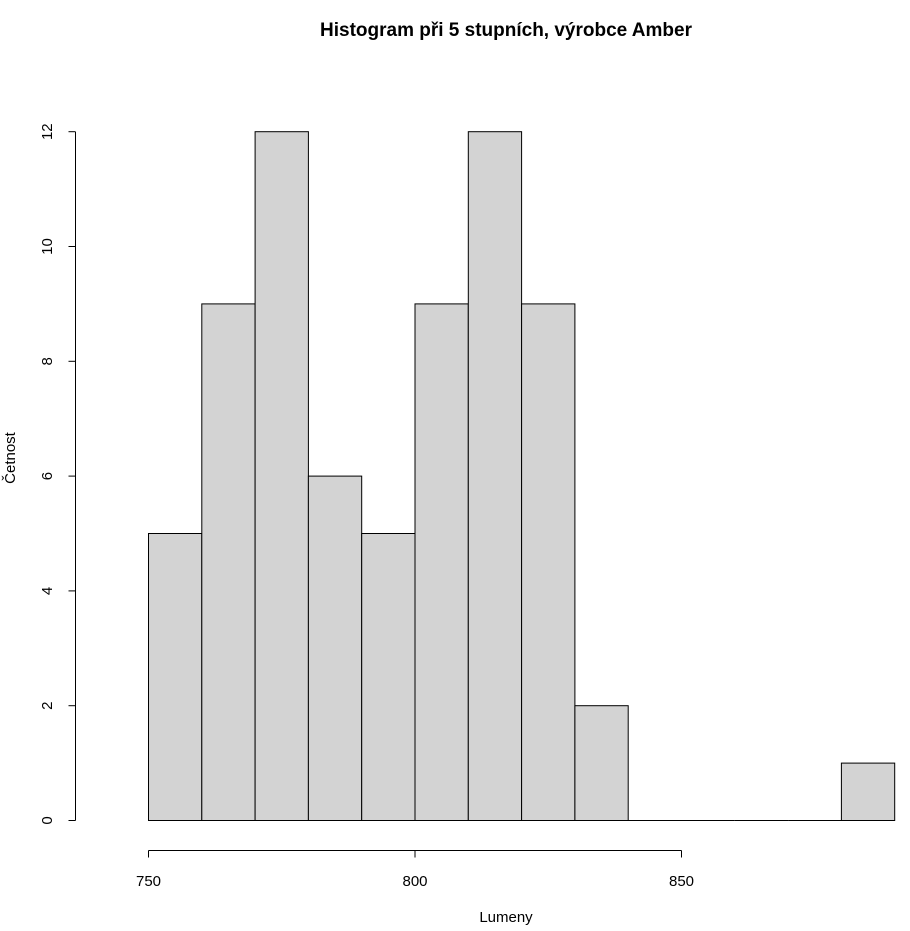 This screenshot has width=910, height=931. What do you see at coordinates (506, 917) in the screenshot?
I see `x-axis-label: Lumeny` at bounding box center [506, 917].